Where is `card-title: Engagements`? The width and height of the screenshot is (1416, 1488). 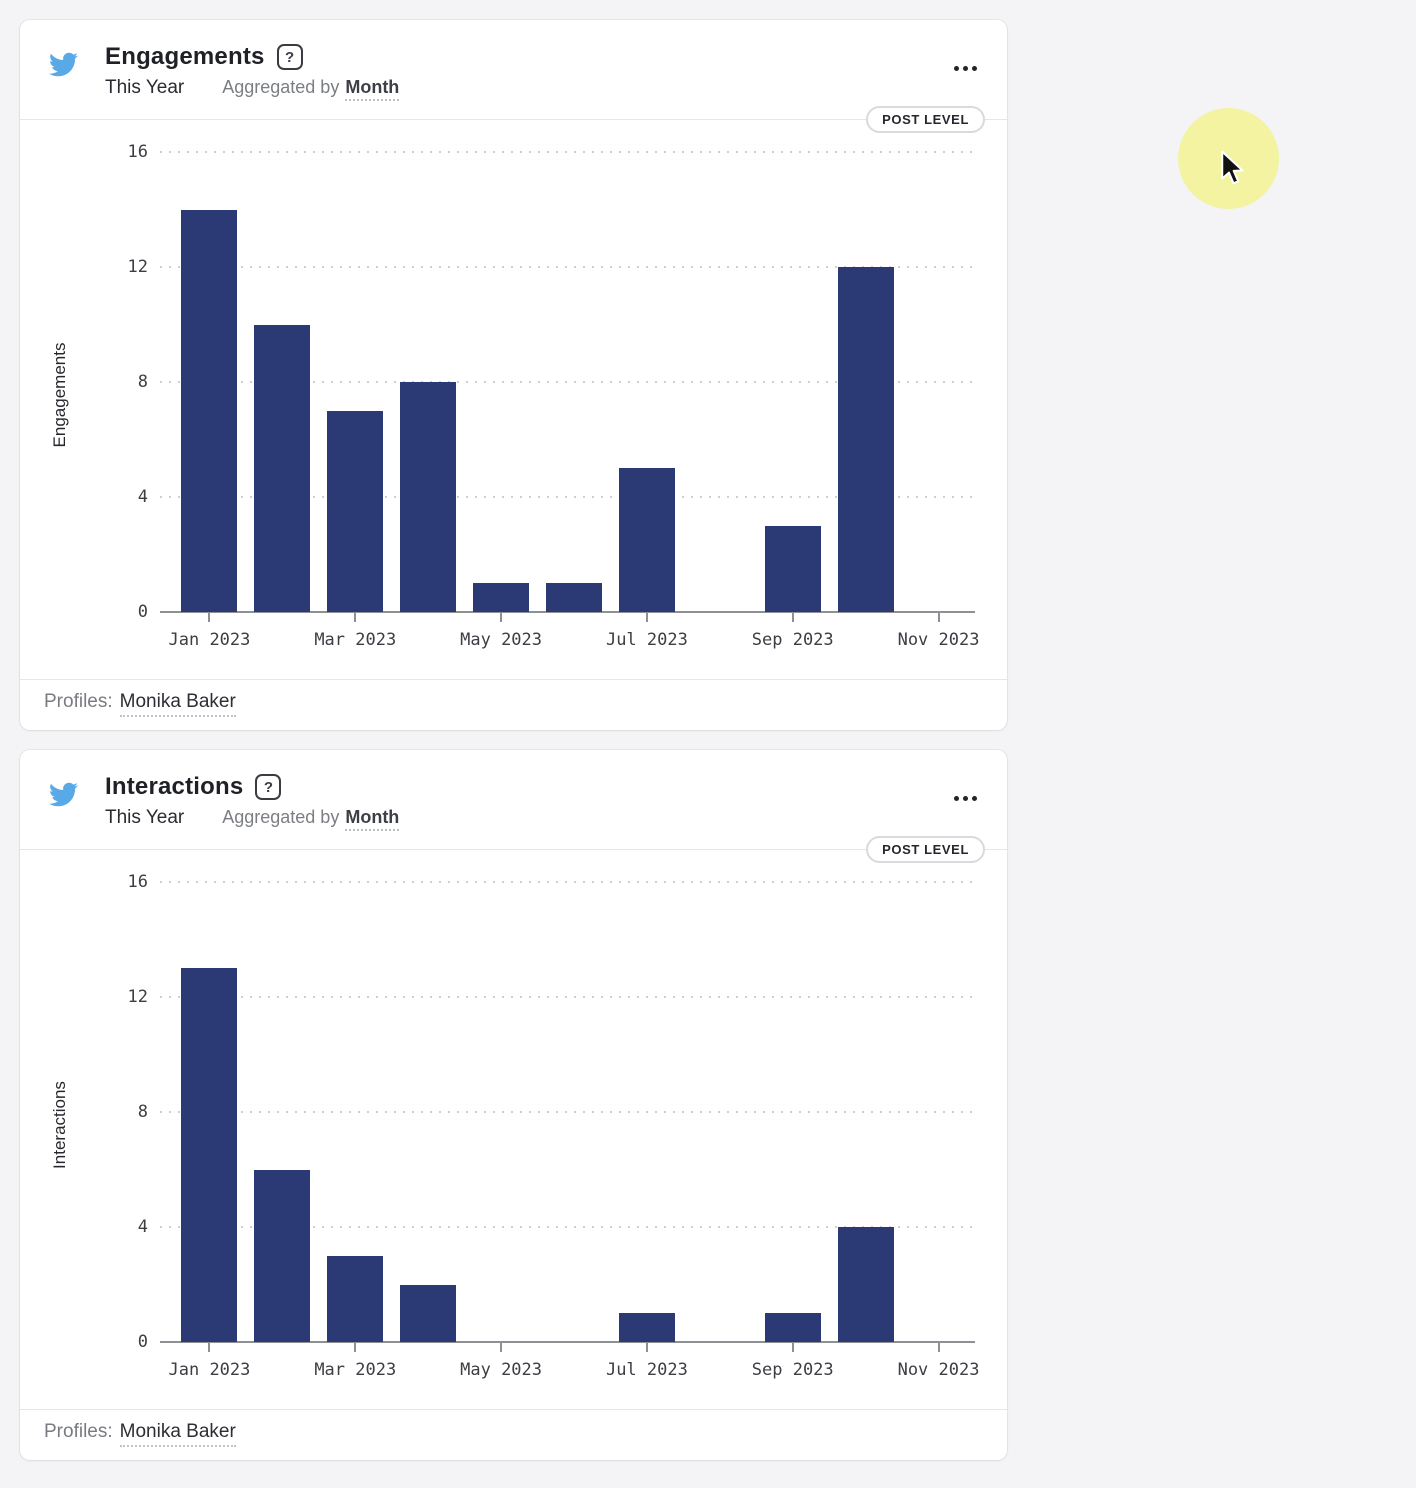
card-title: Engagements is located at coordinates (185, 56).